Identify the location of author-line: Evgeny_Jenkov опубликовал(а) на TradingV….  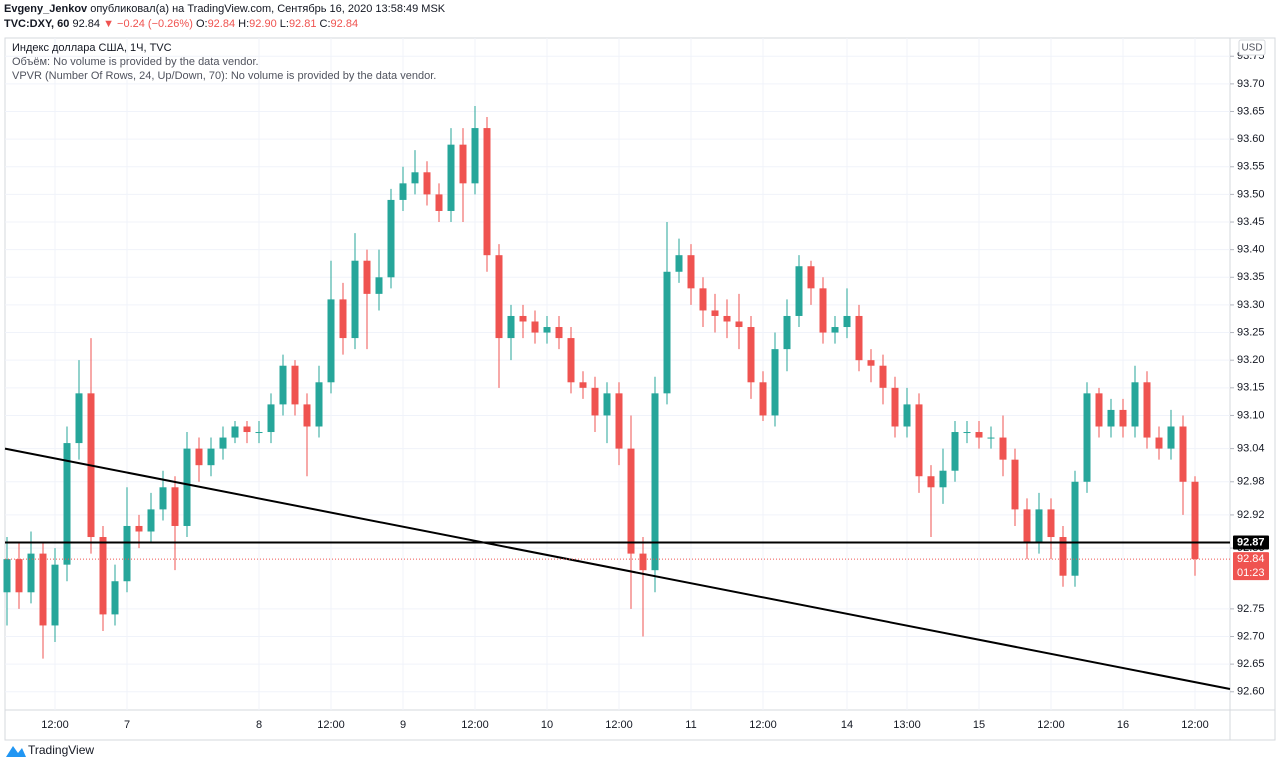
(224, 9).